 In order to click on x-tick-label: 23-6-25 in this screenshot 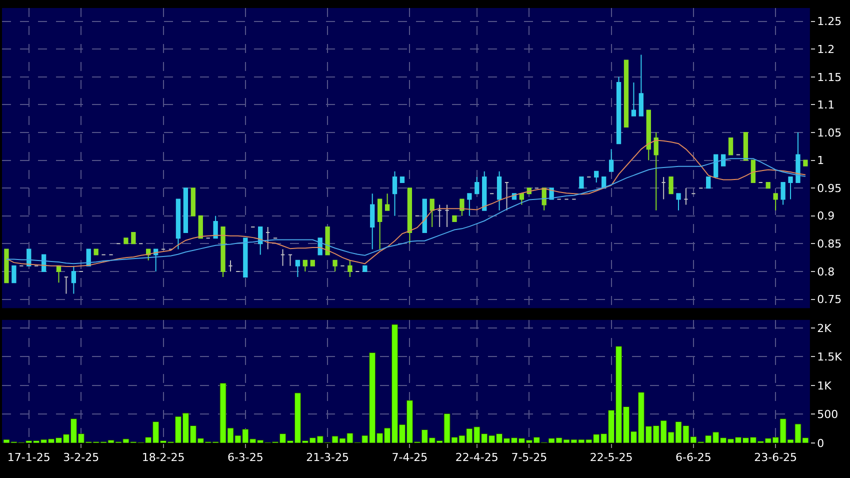, I will do `click(776, 457)`.